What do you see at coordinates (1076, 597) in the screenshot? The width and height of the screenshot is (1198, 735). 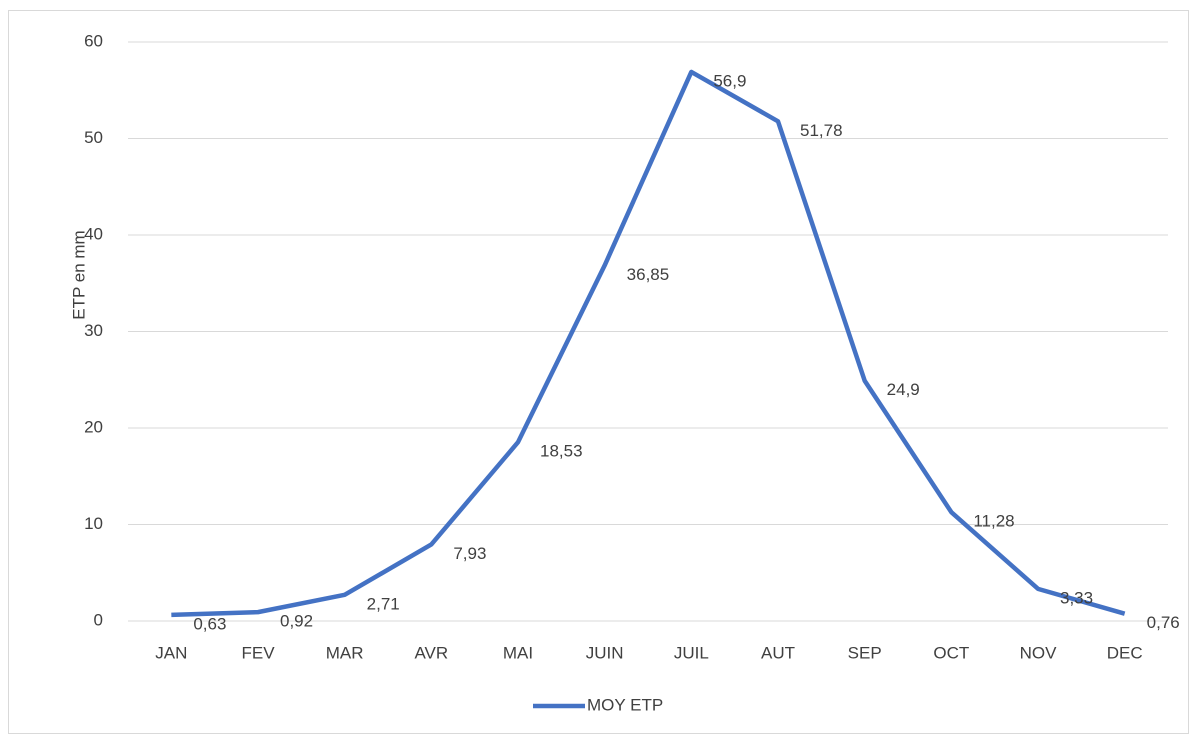 I see `data-label: 3,33` at bounding box center [1076, 597].